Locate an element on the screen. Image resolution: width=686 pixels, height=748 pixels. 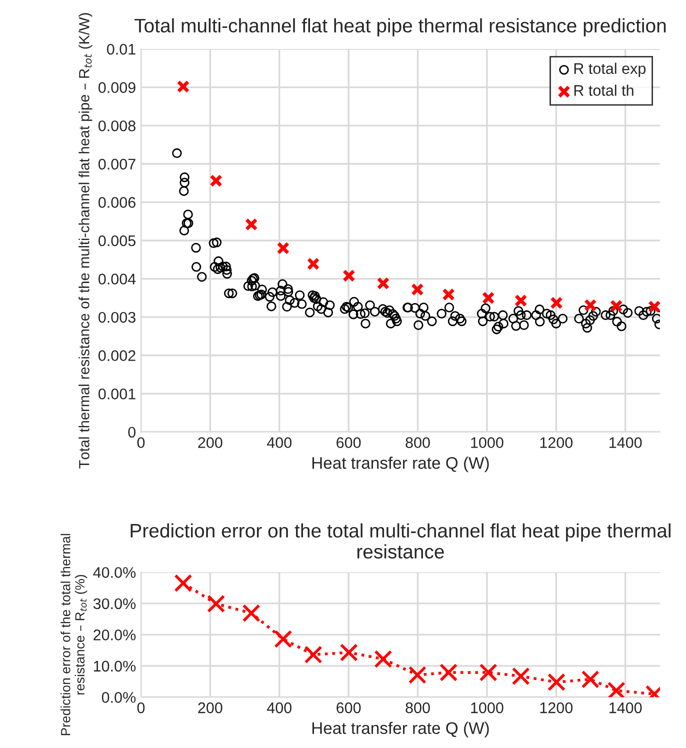
y-tick-label: 0.006 is located at coordinates (117, 202).